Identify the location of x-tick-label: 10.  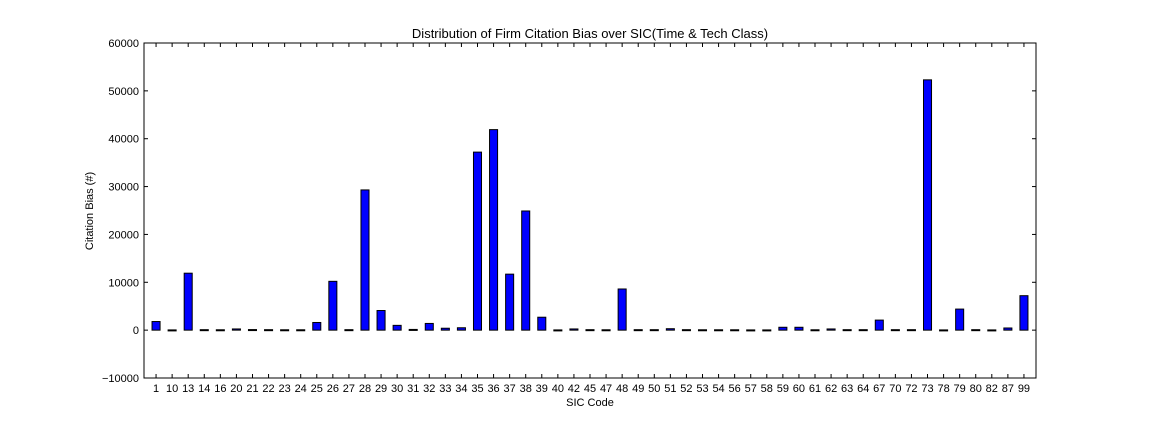
(172, 389).